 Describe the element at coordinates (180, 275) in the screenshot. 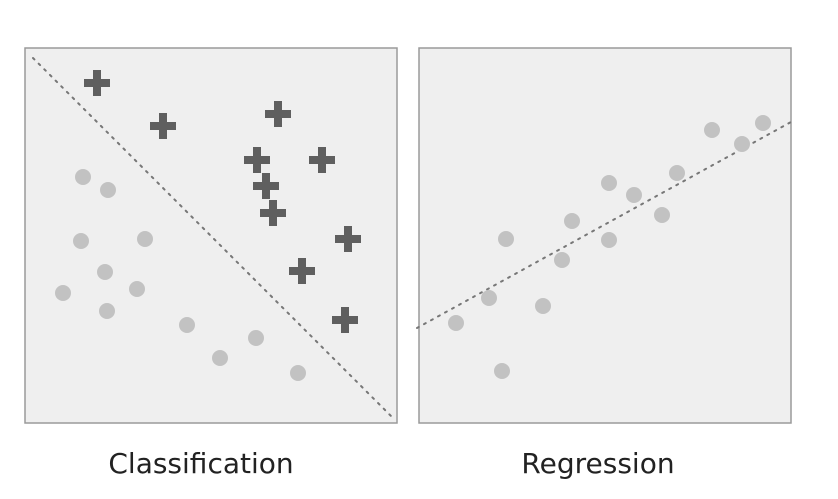

I see `circle-points` at that location.